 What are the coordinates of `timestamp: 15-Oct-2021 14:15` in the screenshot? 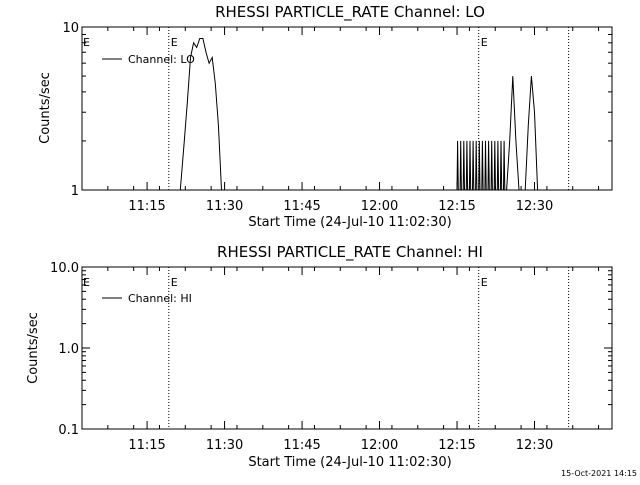 It's located at (599, 473).